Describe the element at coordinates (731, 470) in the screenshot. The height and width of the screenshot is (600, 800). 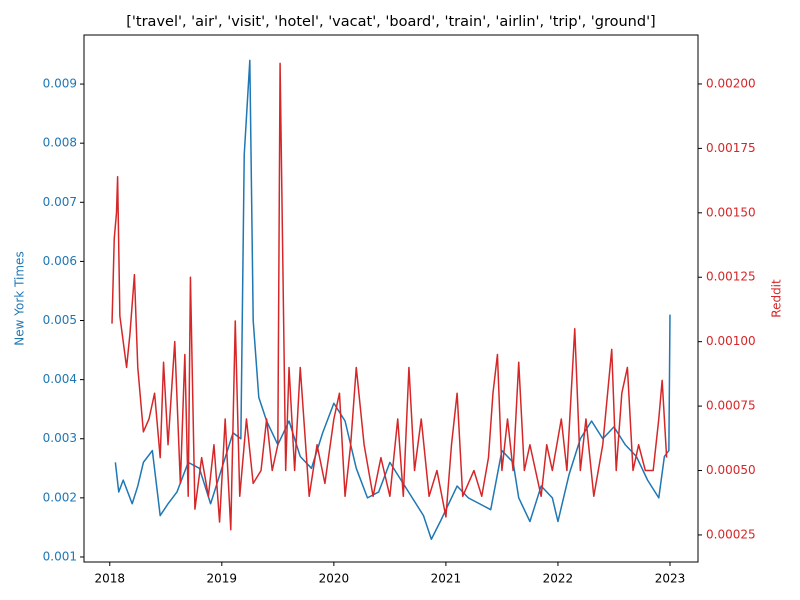
I see `y2-tick-label: 0.00050` at that location.